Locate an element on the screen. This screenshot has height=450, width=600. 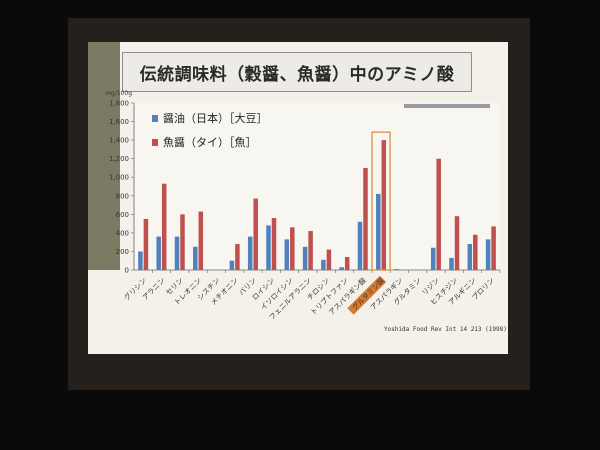
highlight-box is located at coordinates (381, 201).